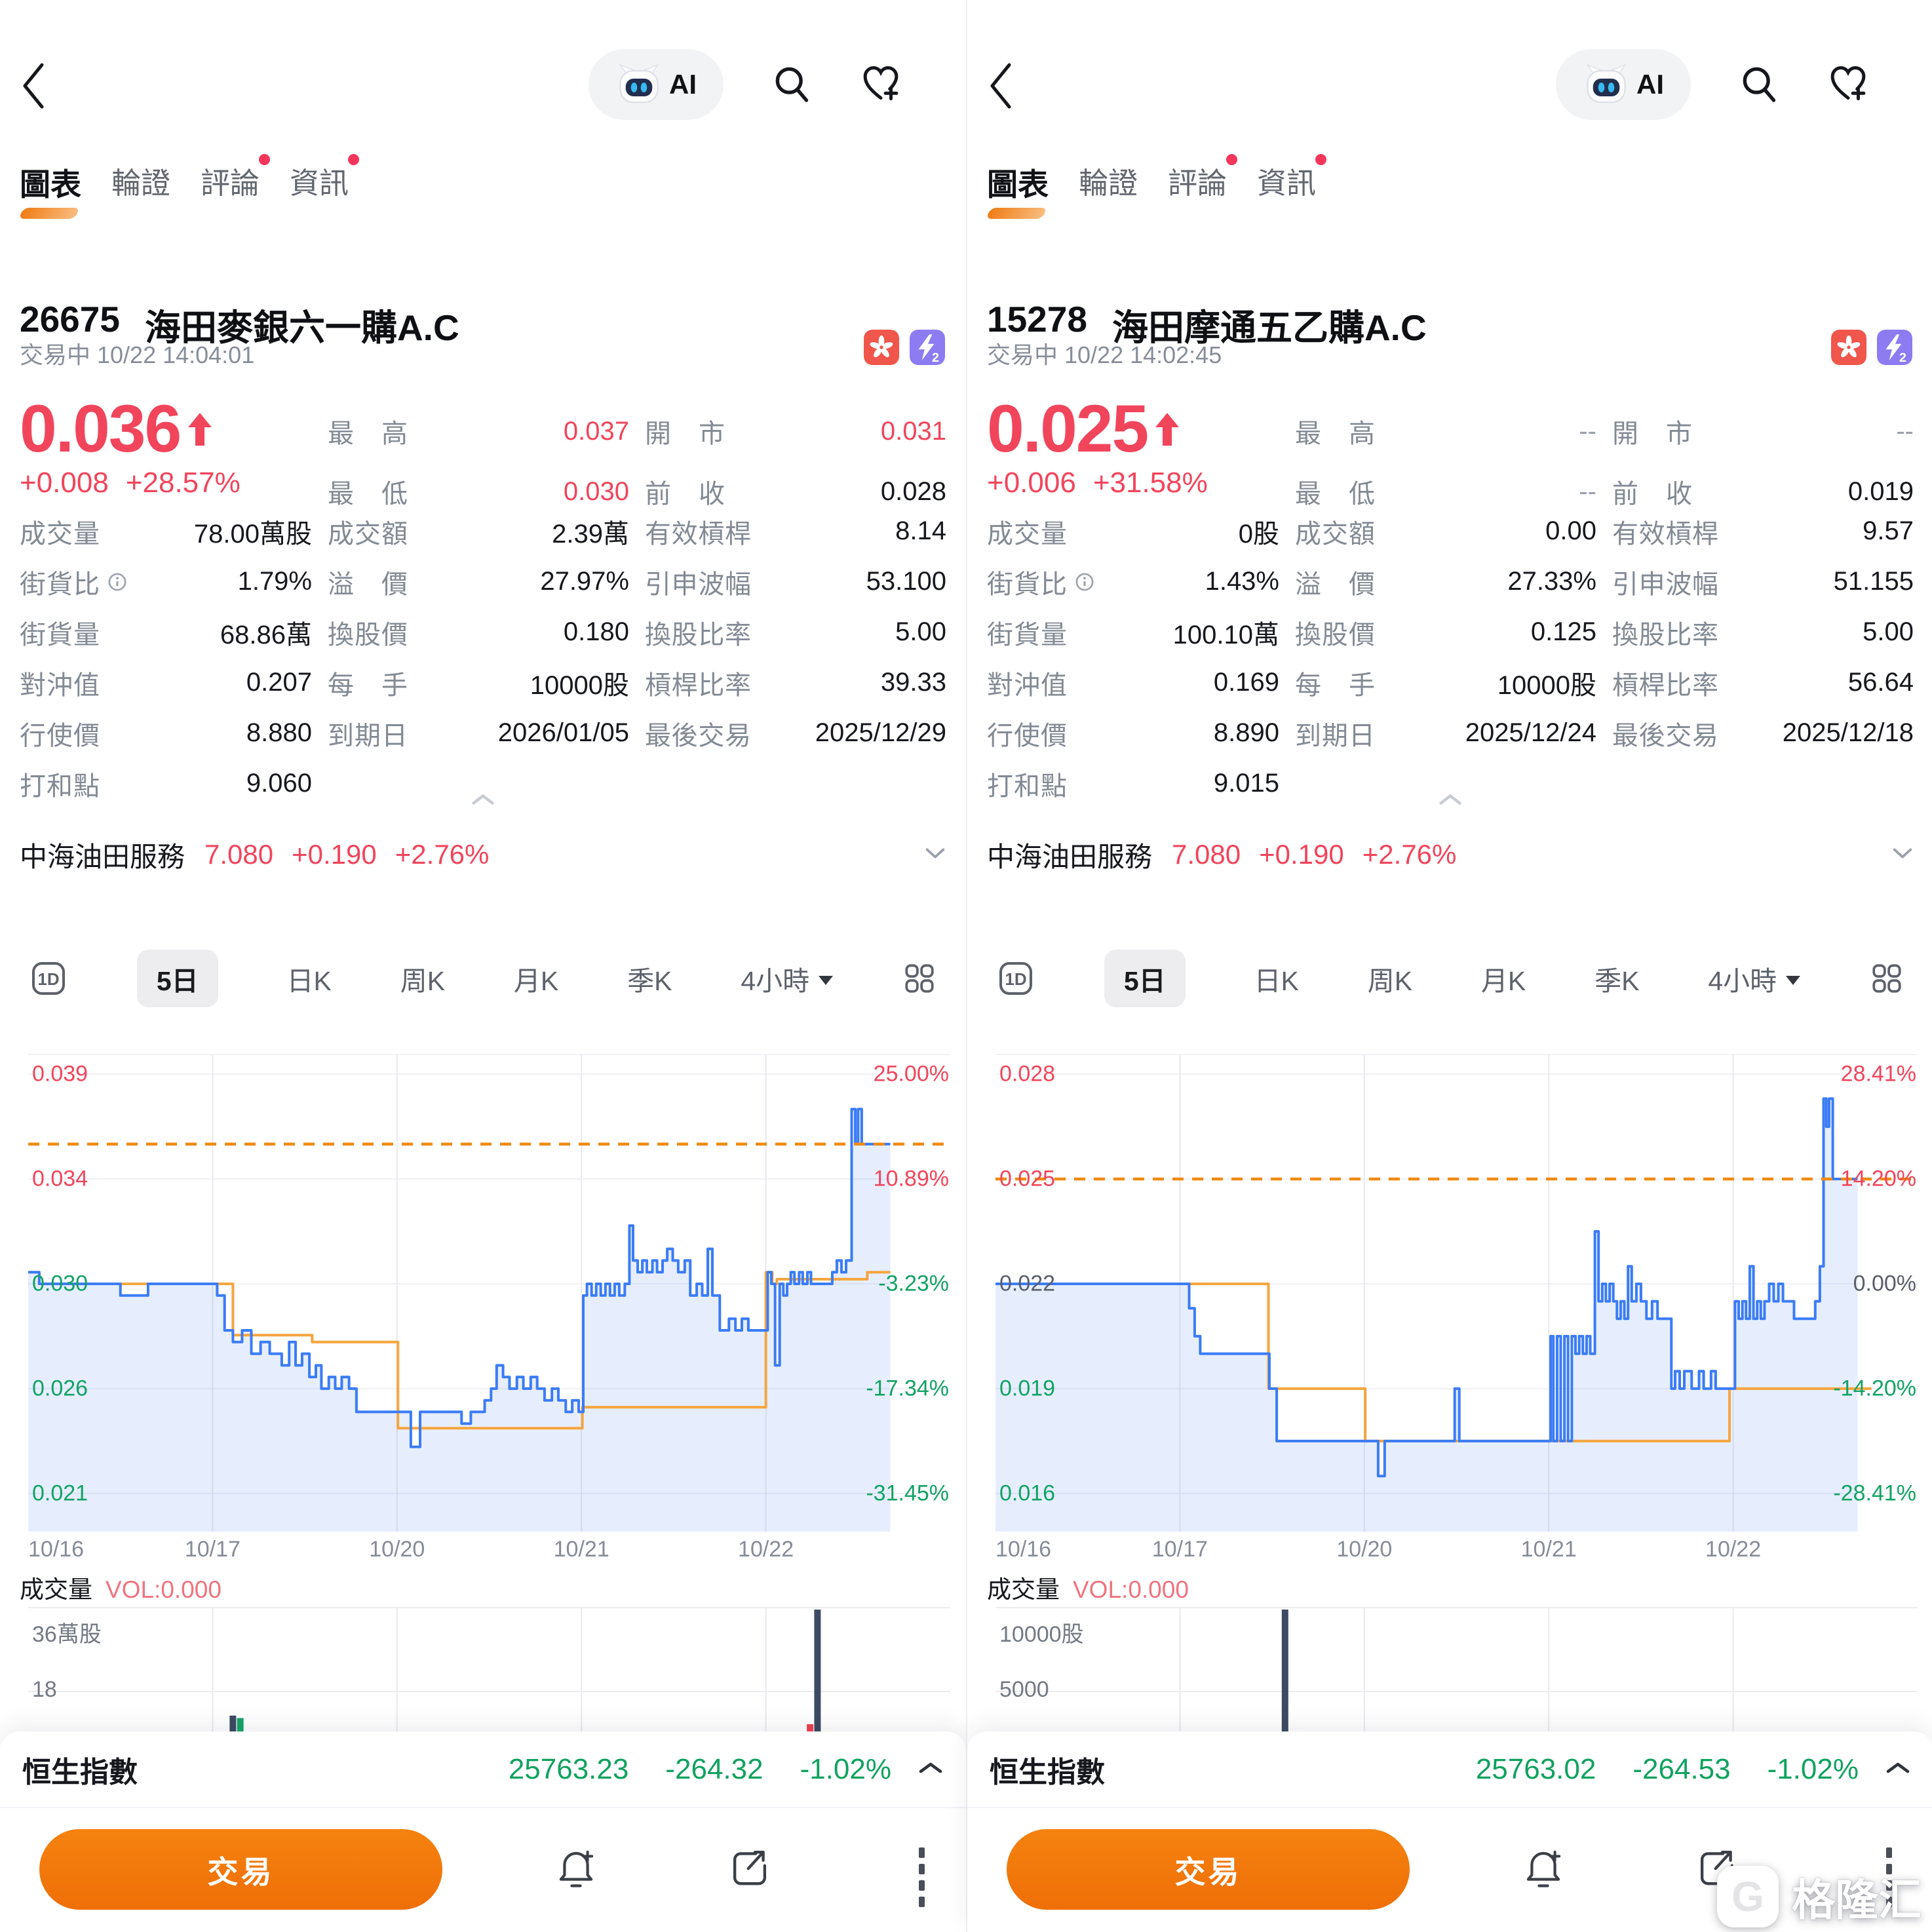 The width and height of the screenshot is (1932, 1932). I want to click on y-axis-percent-label: 25.00%, so click(911, 1074).